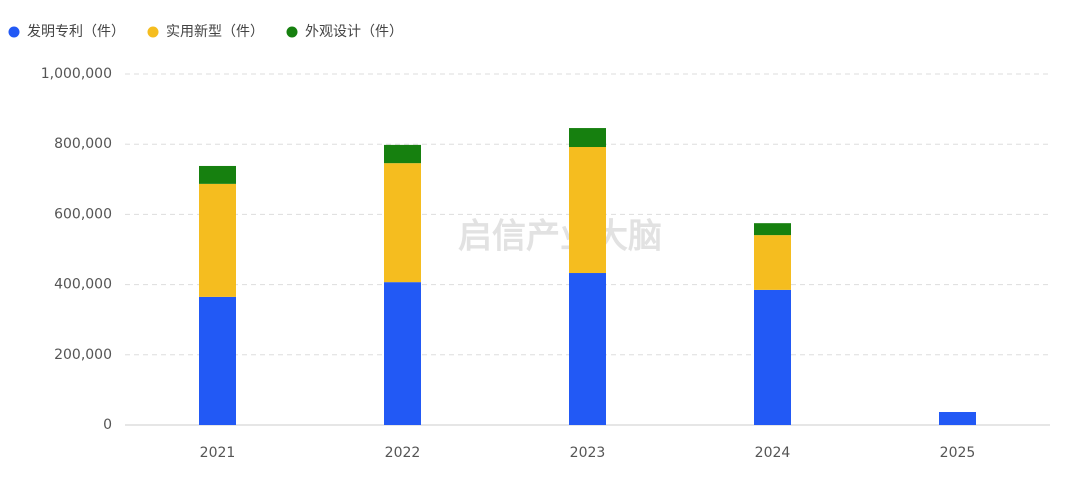 The image size is (1080, 477). Describe the element at coordinates (83, 144) in the screenshot. I see `y-tick-label: 800,000` at that location.